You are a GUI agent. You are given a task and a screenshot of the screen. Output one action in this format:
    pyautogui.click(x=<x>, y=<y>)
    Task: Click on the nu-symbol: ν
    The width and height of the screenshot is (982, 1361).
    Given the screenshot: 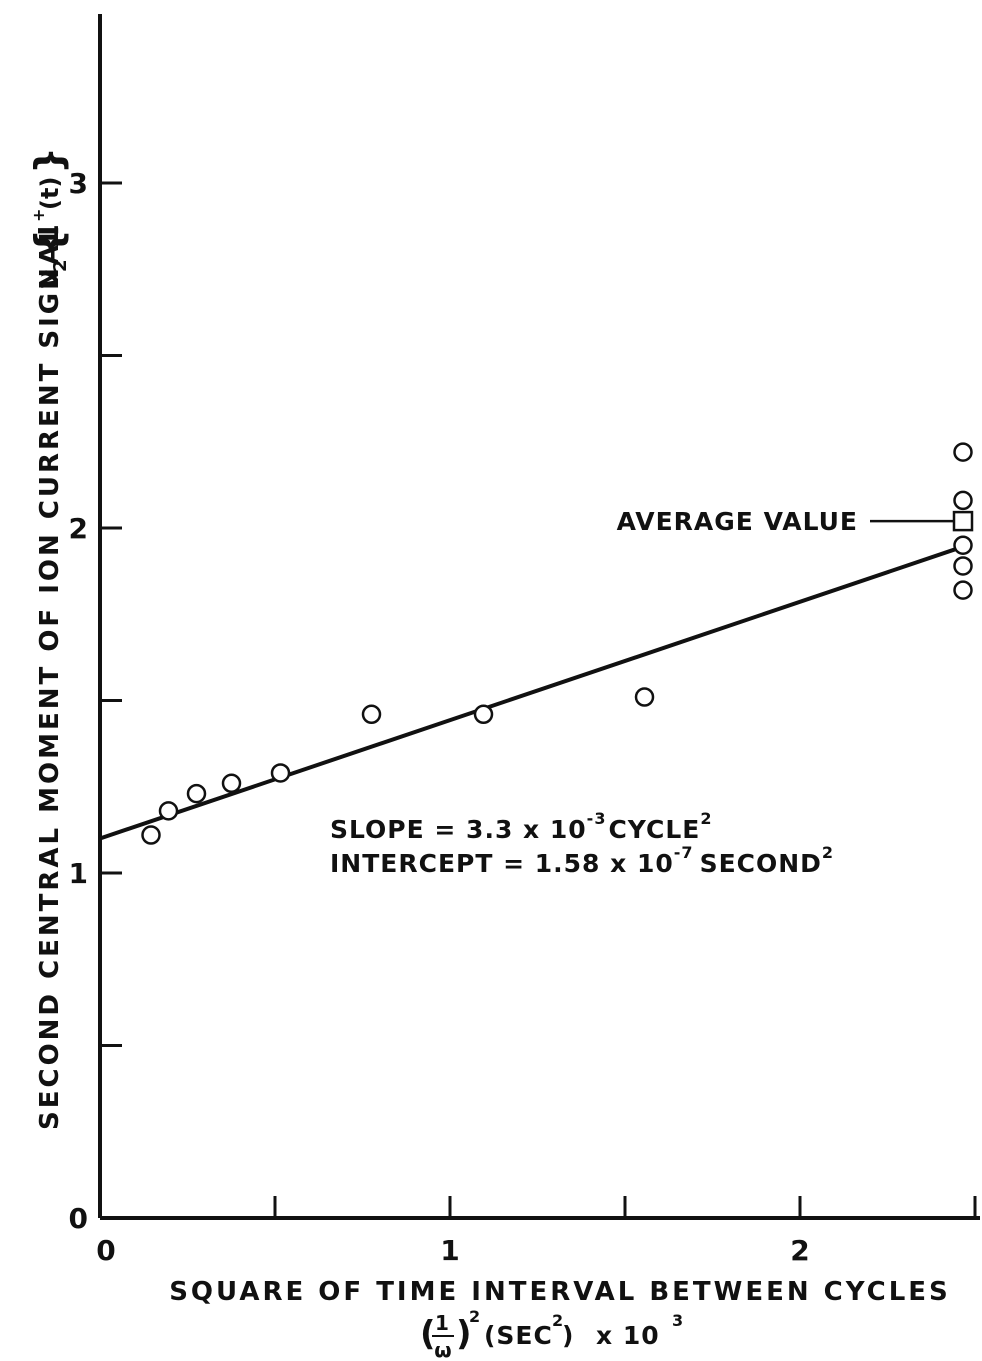 What is the action you would take?
    pyautogui.click(x=48, y=280)
    